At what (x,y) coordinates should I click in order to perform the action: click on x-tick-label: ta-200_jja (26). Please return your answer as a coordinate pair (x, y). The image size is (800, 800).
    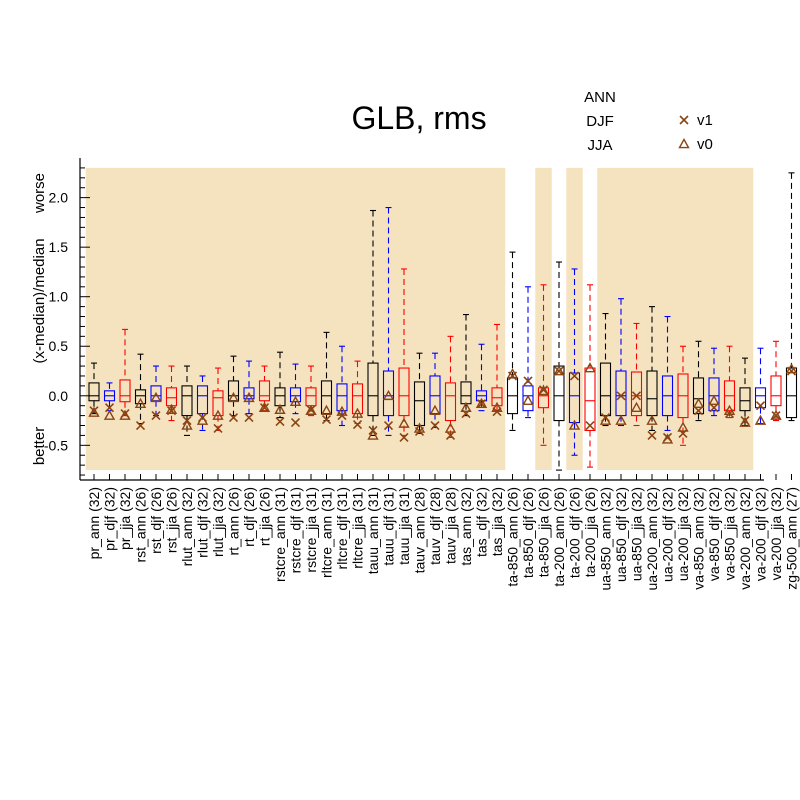
    Looking at the image, I should click on (590, 532).